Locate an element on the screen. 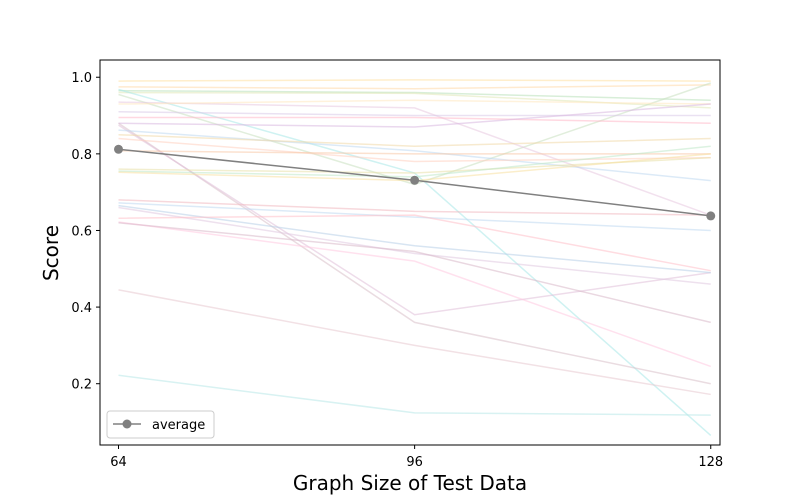 The width and height of the screenshot is (800, 500). y-tick-label-0.2: 0.2 is located at coordinates (81, 385).